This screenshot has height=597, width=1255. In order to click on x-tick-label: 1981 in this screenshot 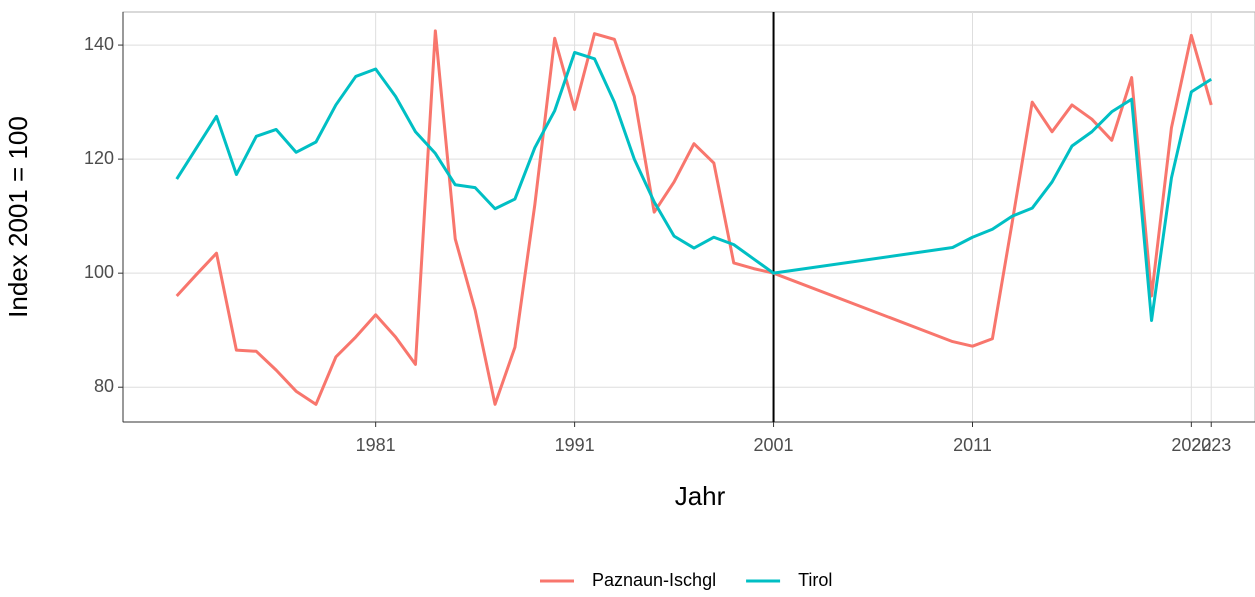, I will do `click(376, 445)`.